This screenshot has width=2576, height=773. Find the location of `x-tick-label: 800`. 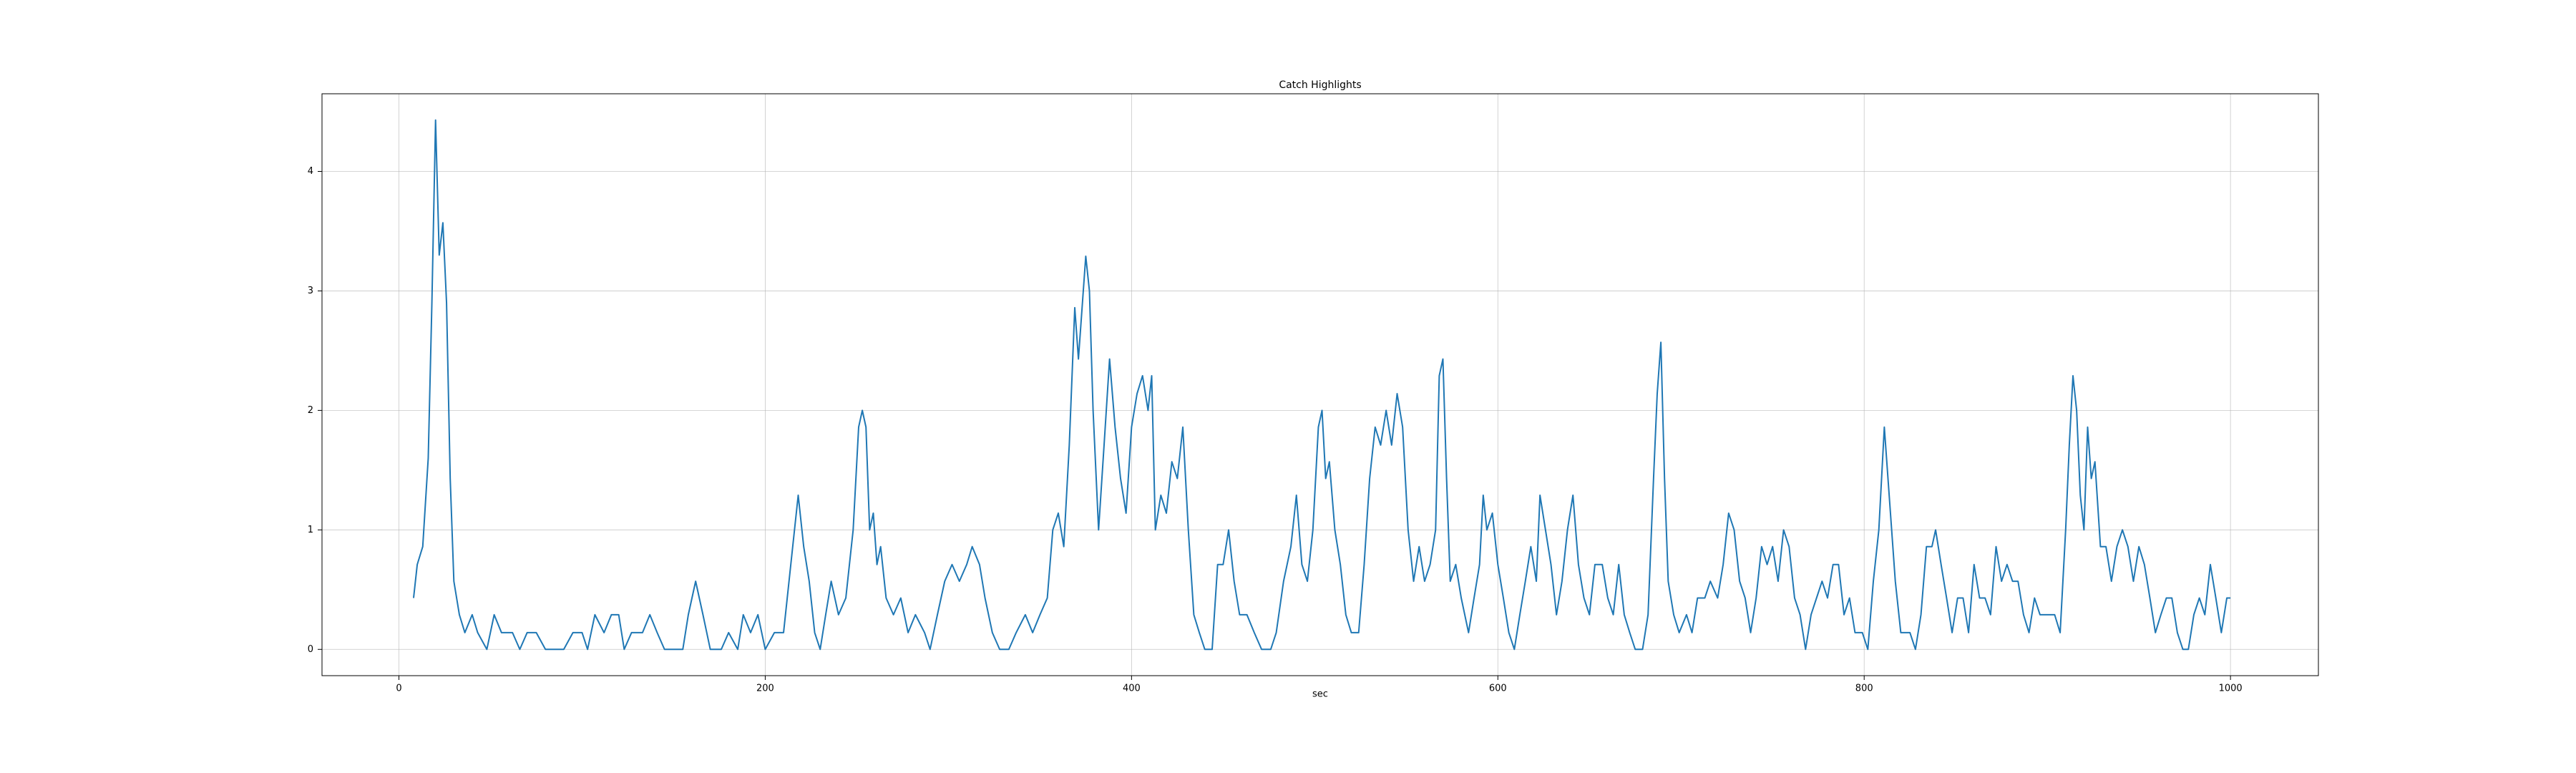

x-tick-label: 800 is located at coordinates (1864, 689).